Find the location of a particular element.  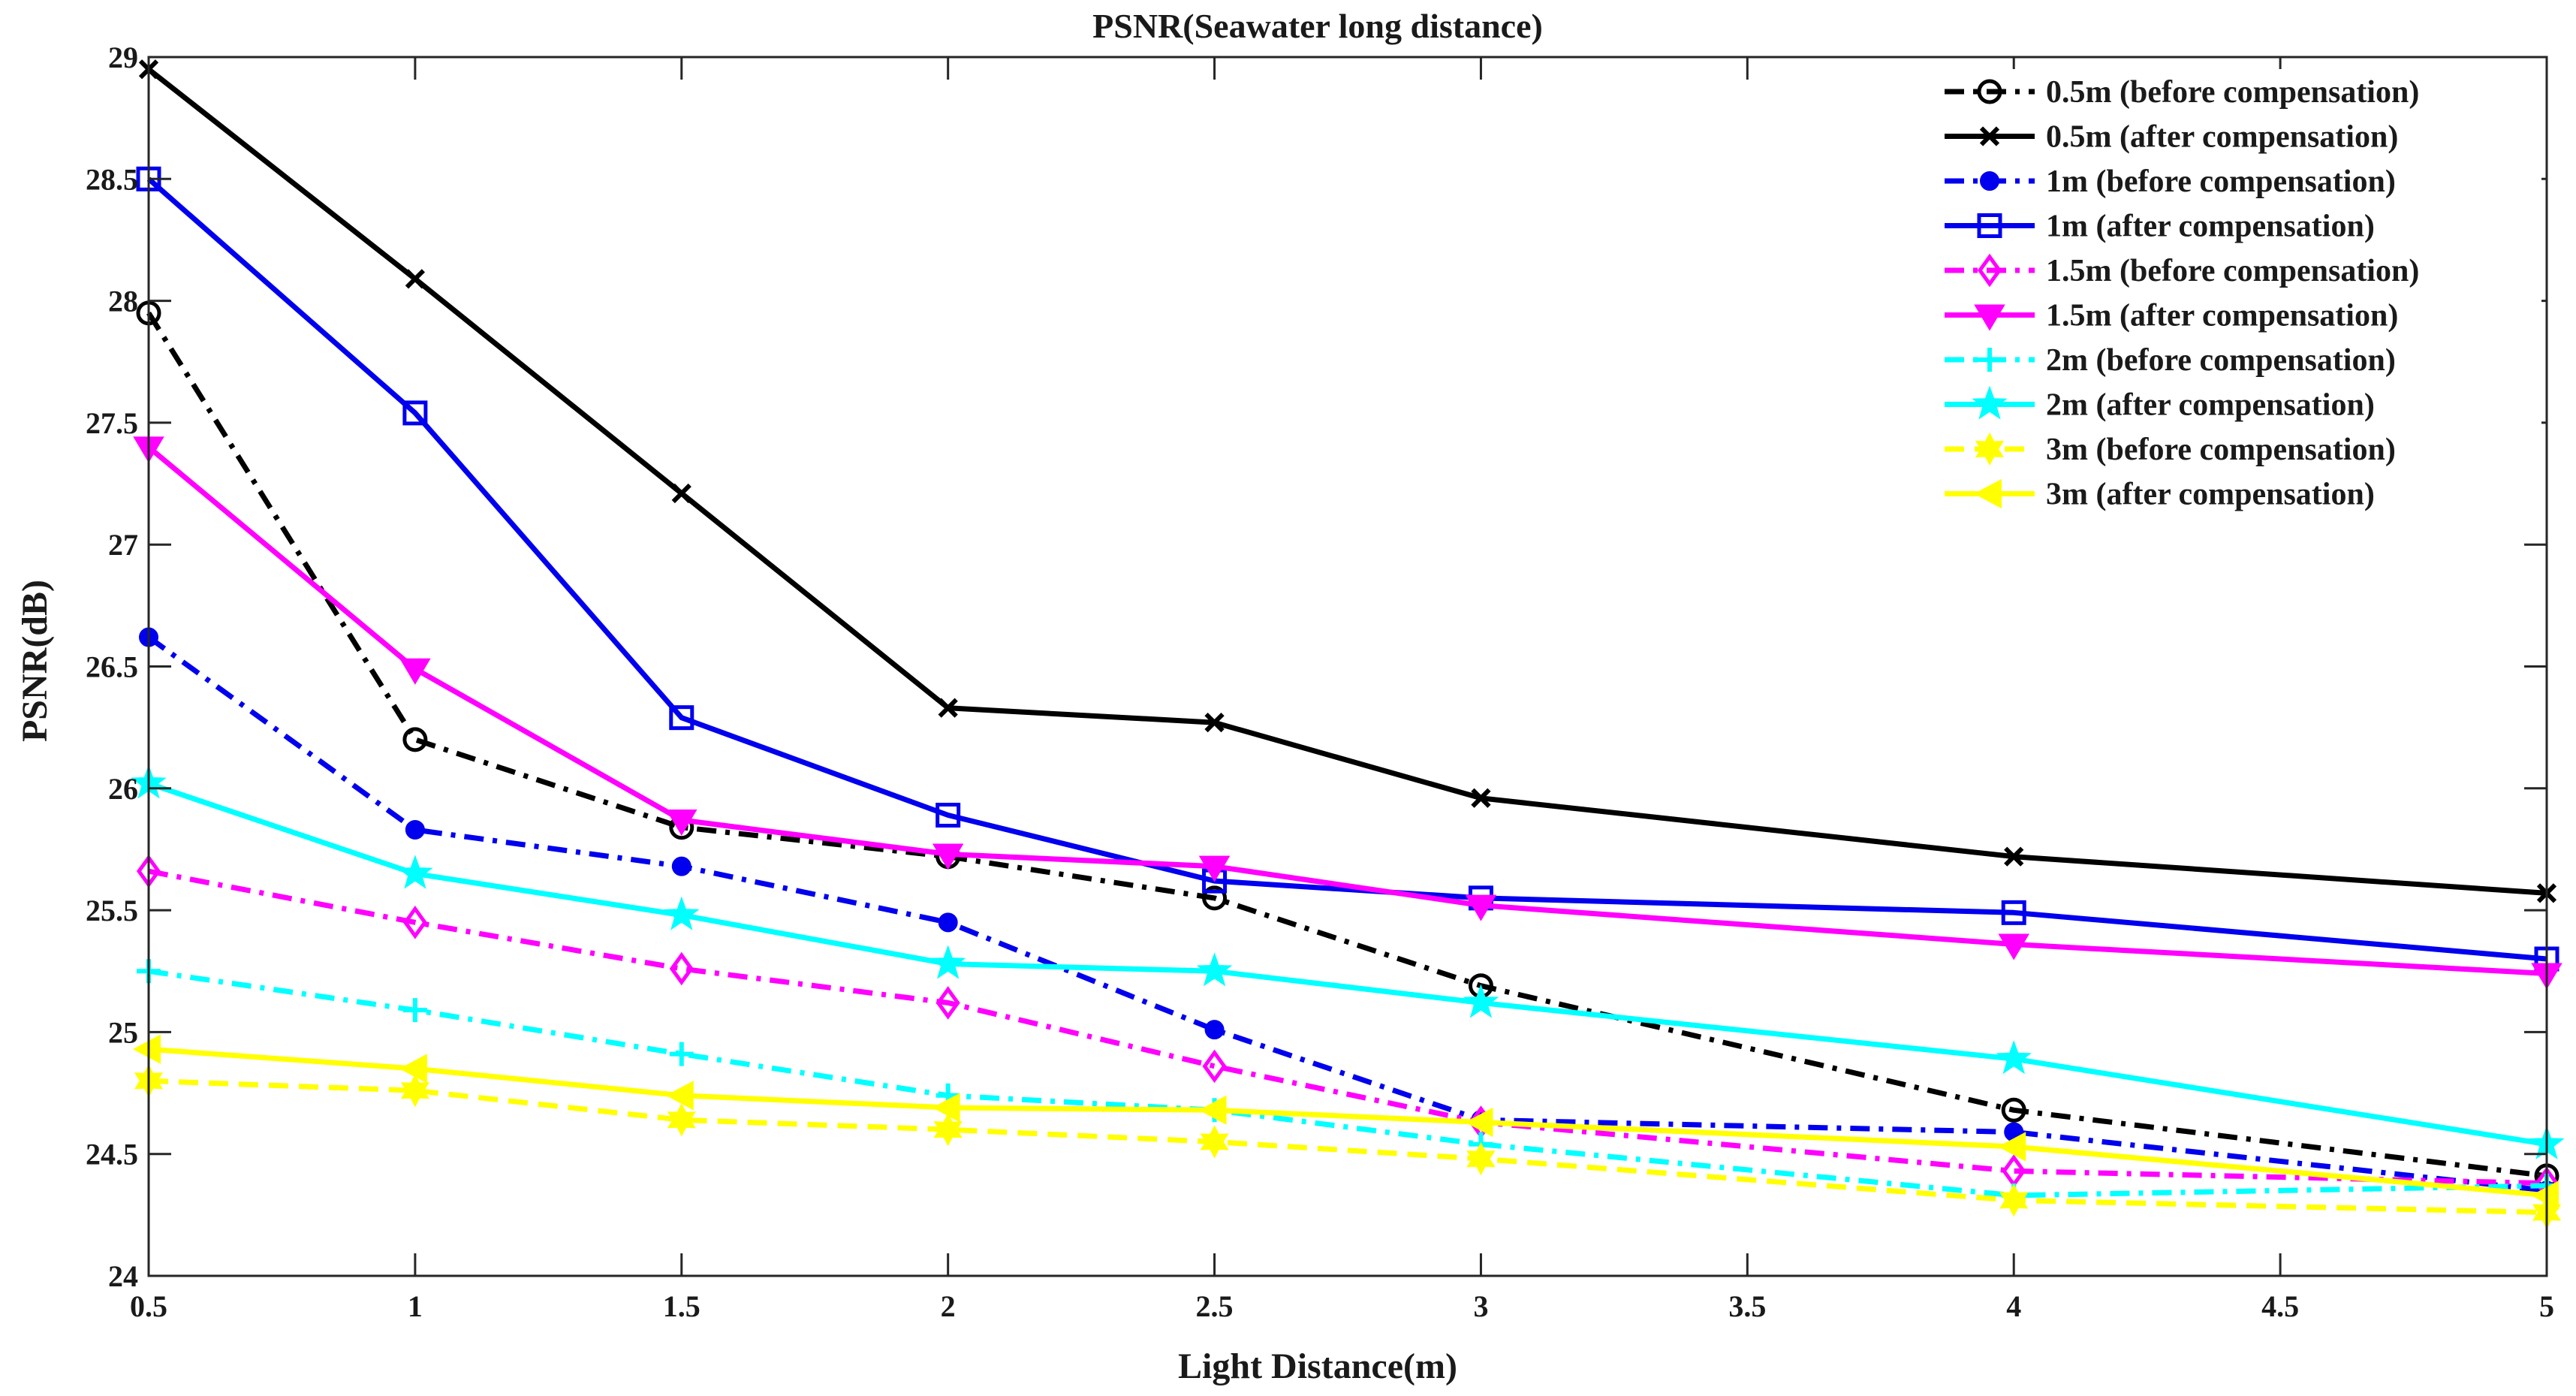

legend-label: 1.5m (after compensation) is located at coordinates (2222, 316).